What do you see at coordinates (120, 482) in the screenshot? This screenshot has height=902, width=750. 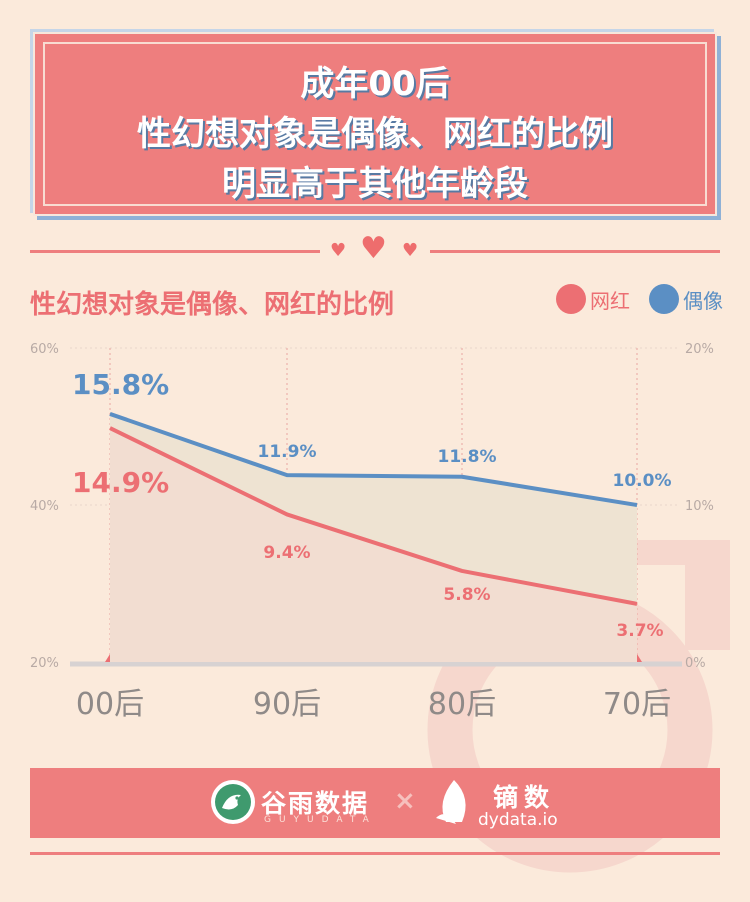 I see `data-label-wanghong: 14.9%` at bounding box center [120, 482].